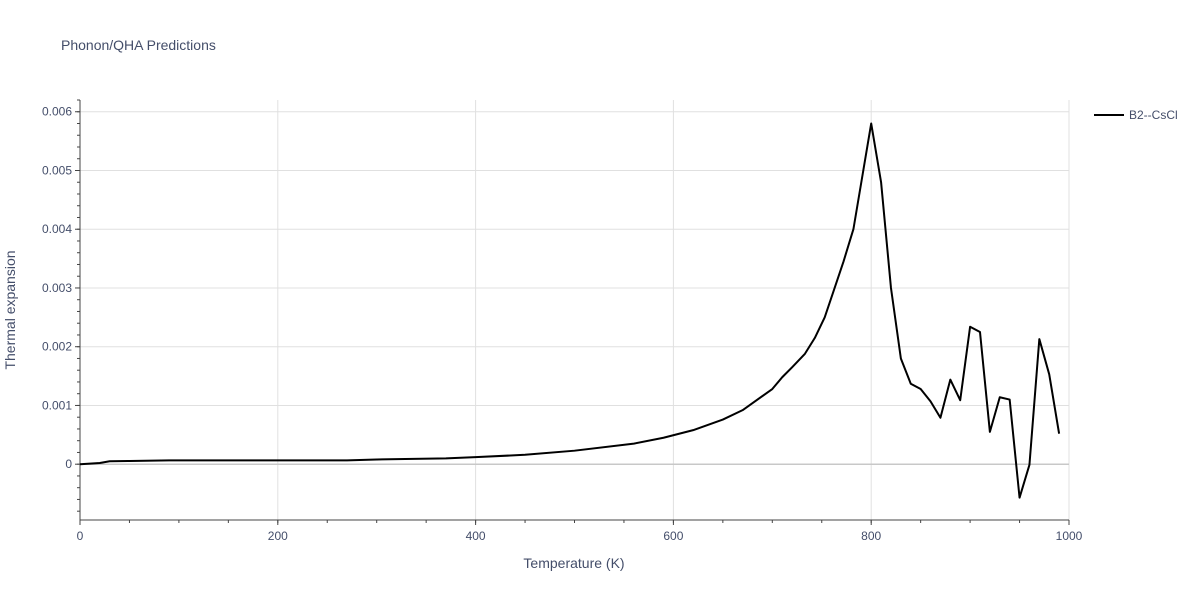 This screenshot has width=1200, height=600. What do you see at coordinates (1069, 536) in the screenshot?
I see `x-tick-label: 1000` at bounding box center [1069, 536].